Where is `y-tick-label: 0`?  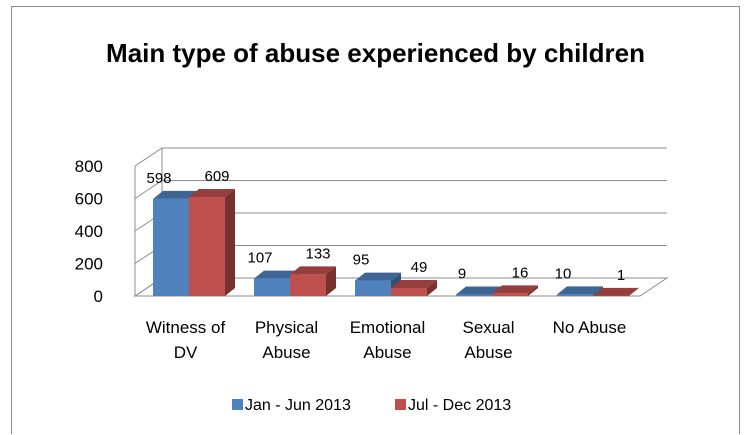
y-tick-label: 0 is located at coordinates (98, 296).